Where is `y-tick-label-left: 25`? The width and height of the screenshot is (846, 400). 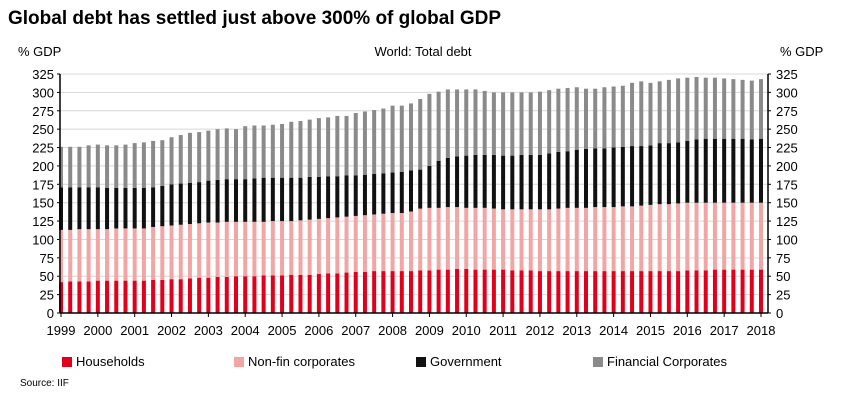
y-tick-label-left: 25 is located at coordinates (47, 295).